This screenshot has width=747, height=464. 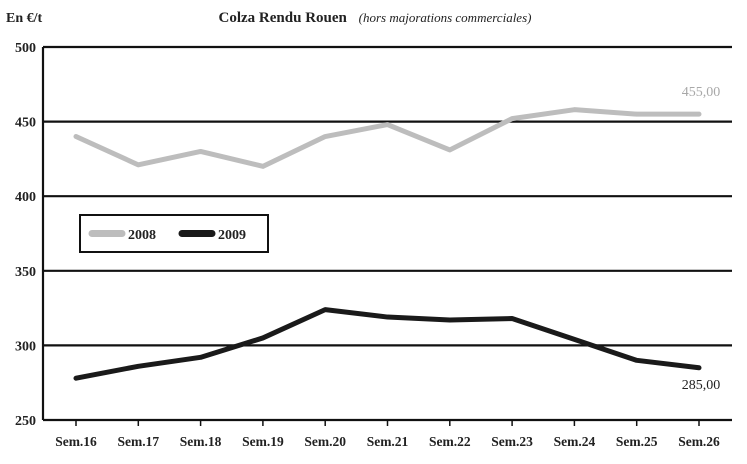 I want to click on y-tick-label: 250, so click(x=25, y=421).